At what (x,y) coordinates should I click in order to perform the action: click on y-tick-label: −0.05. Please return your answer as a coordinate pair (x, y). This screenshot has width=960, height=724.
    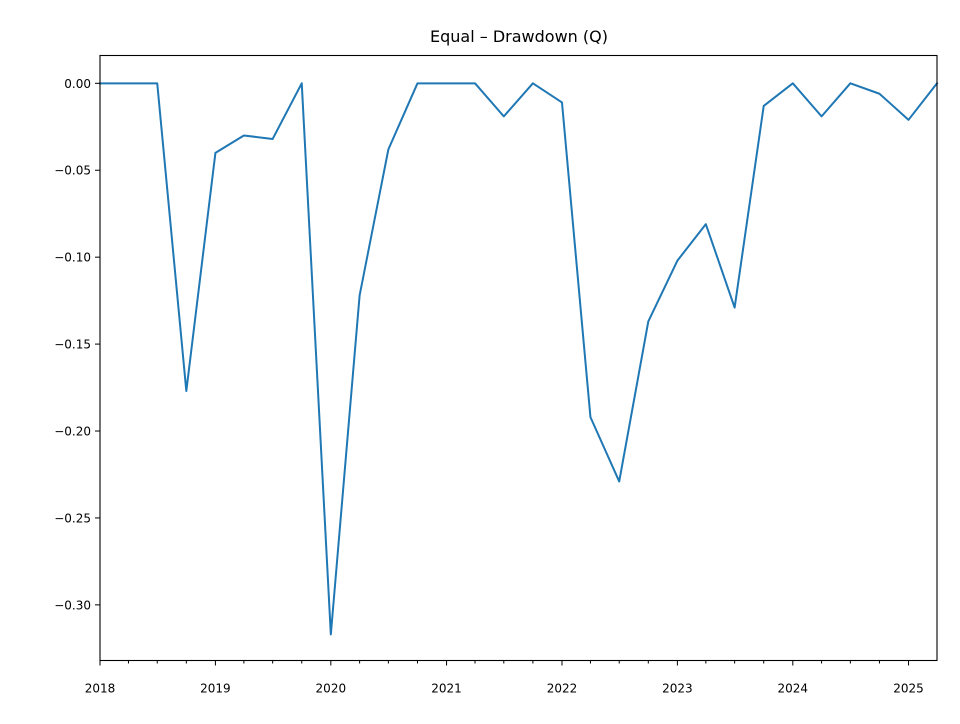
    Looking at the image, I should click on (72, 171).